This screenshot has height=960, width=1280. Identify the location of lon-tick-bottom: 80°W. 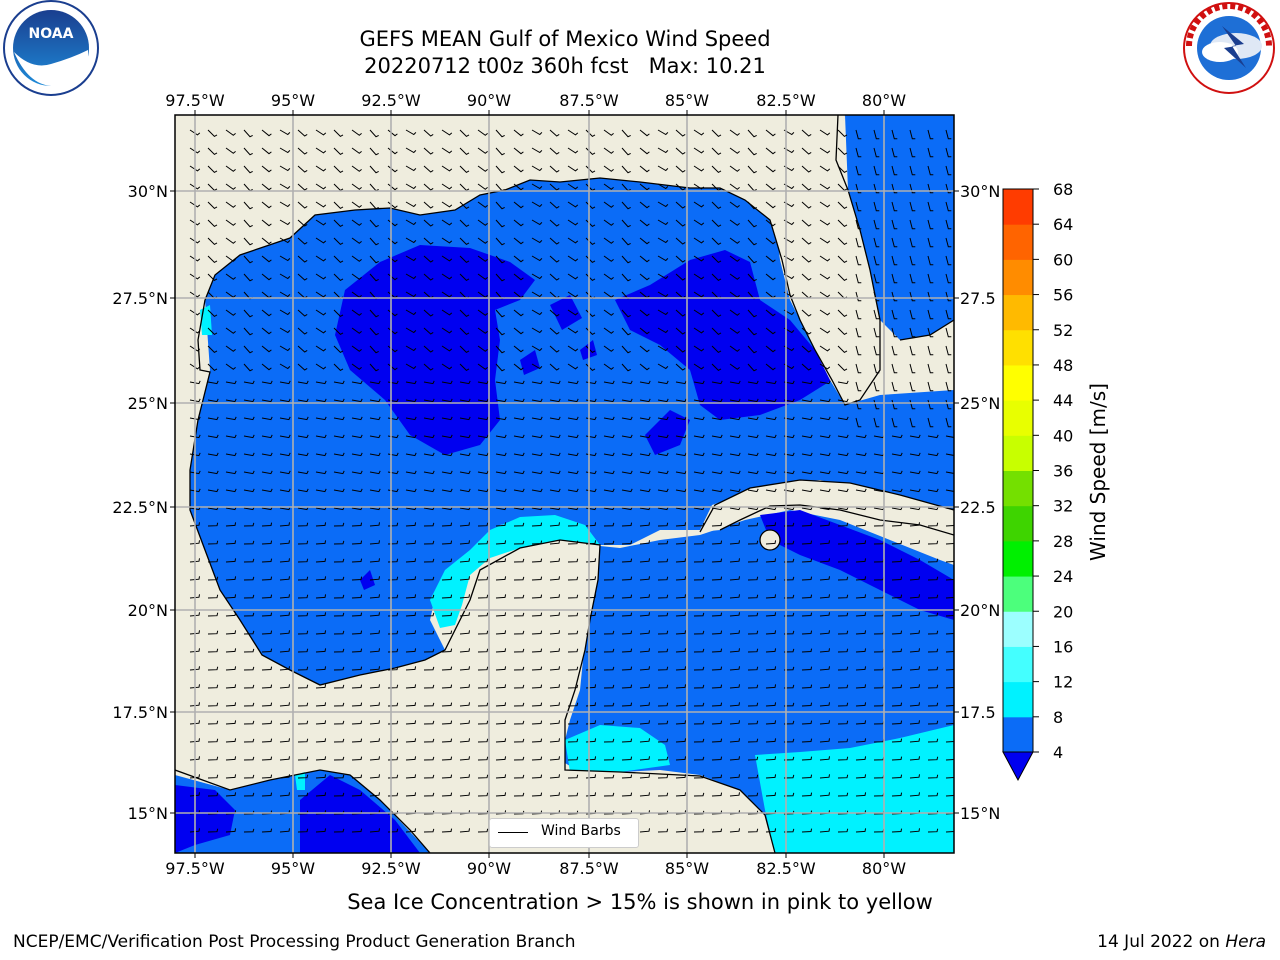
(884, 868).